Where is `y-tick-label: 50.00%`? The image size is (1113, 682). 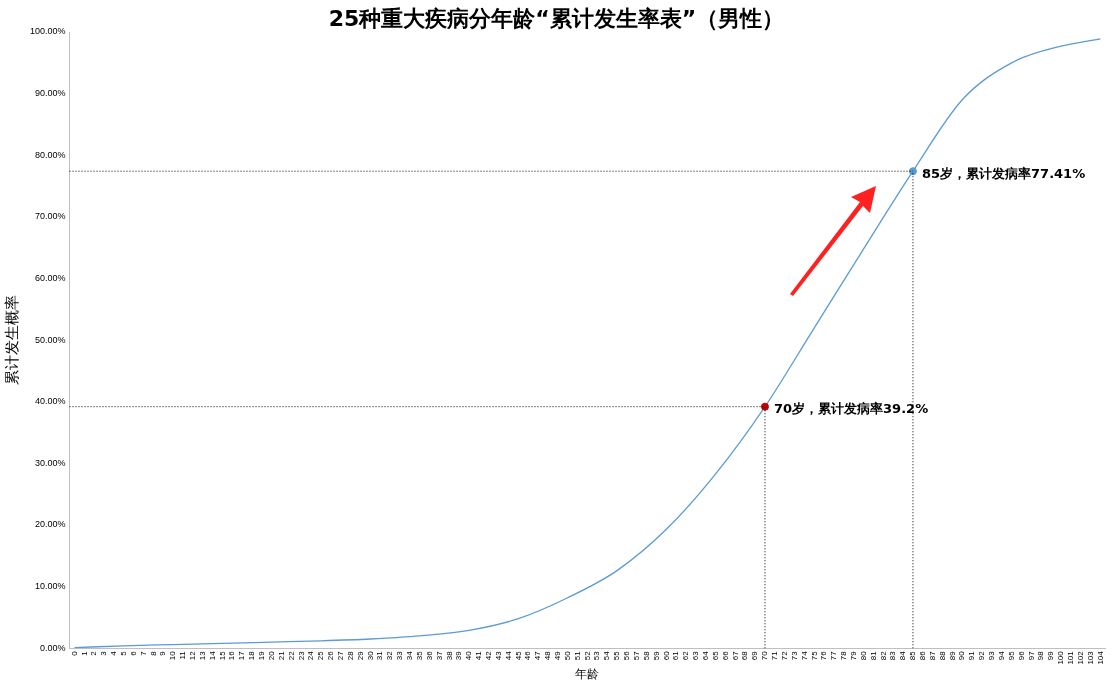 y-tick-label: 50.00% is located at coordinates (50, 339).